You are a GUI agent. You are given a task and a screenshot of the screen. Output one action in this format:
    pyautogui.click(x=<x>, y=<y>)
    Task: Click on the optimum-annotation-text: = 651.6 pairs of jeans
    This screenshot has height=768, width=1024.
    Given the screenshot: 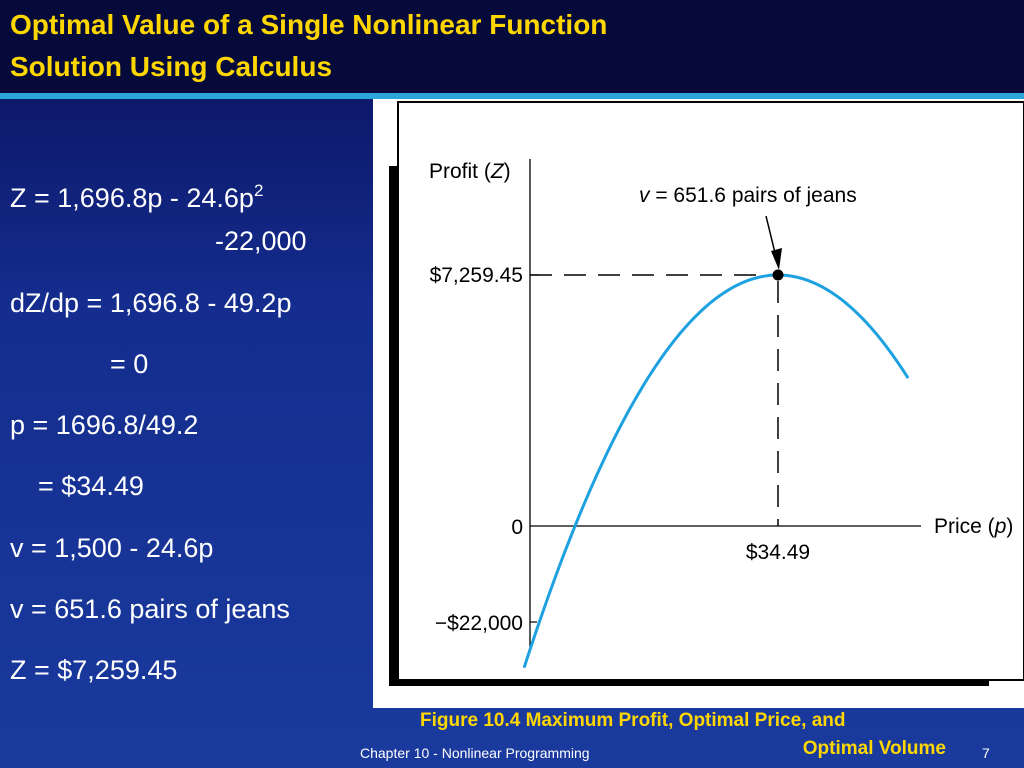 What is the action you would take?
    pyautogui.click(x=753, y=195)
    